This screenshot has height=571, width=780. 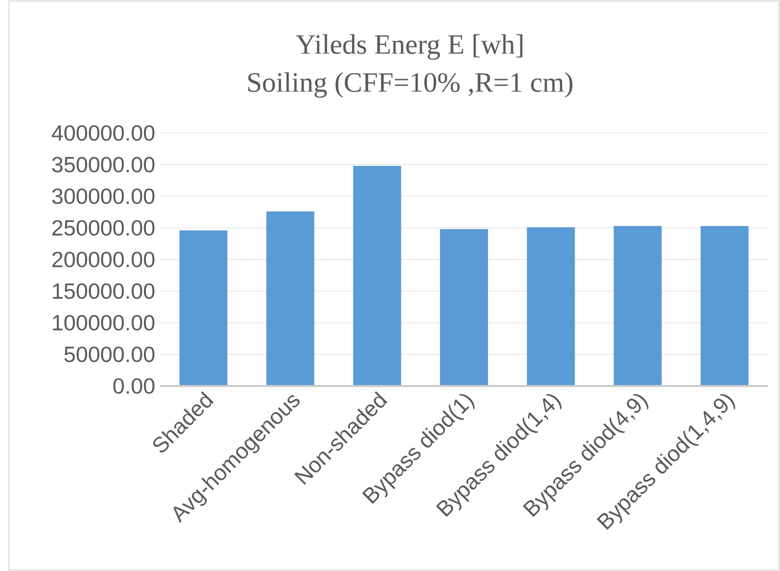 I want to click on y-tick-label: 250000.00, so click(x=103, y=228).